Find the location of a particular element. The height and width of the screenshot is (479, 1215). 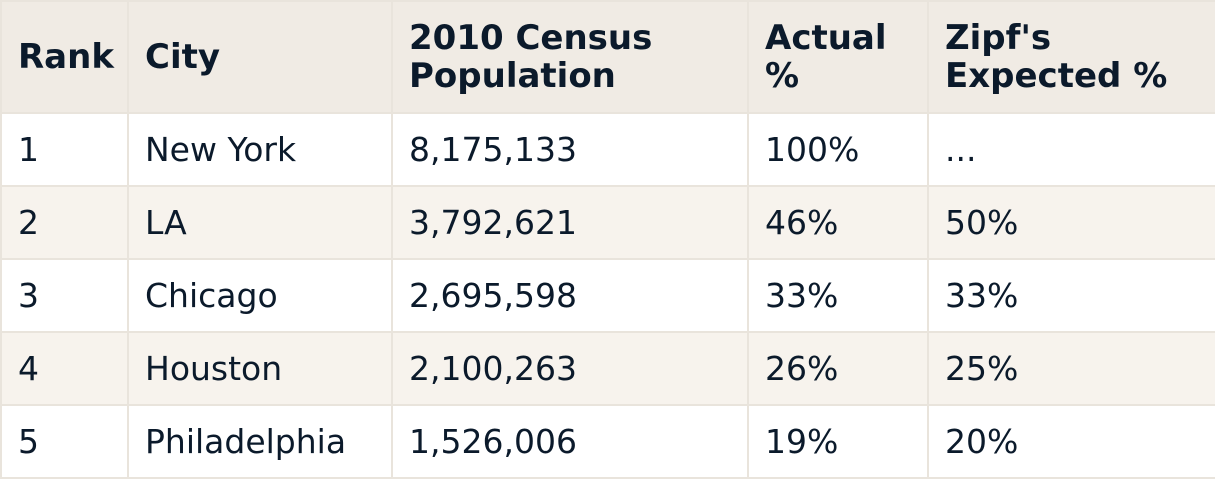

header-zipf-line2: Expected % is located at coordinates (1056, 76).